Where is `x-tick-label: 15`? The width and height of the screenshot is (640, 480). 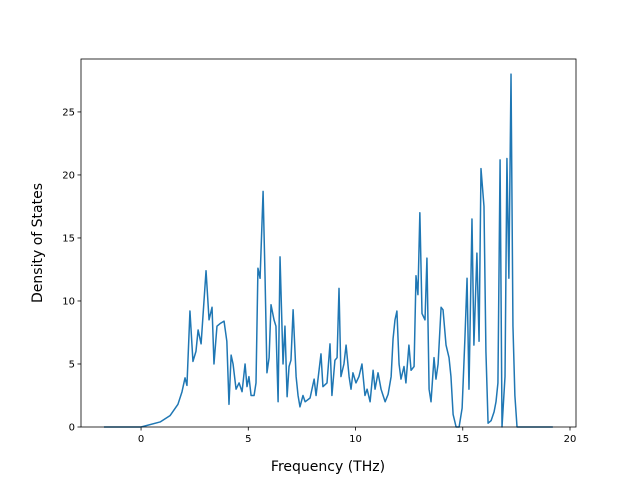 x-tick-label: 15 is located at coordinates (462, 439).